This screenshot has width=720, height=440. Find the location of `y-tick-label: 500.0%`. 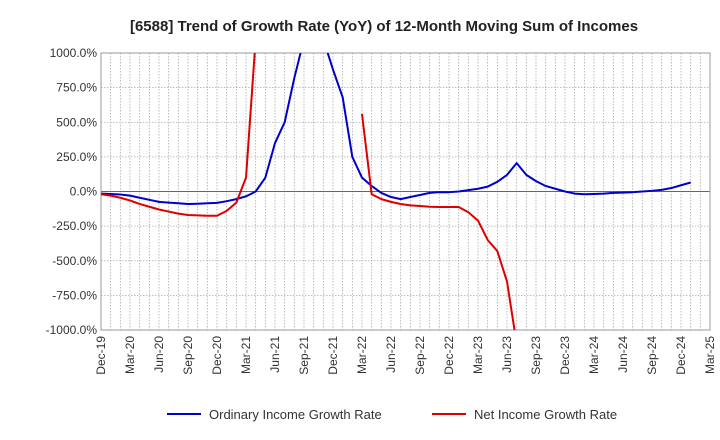

y-tick-label: 500.0% is located at coordinates (76, 122).